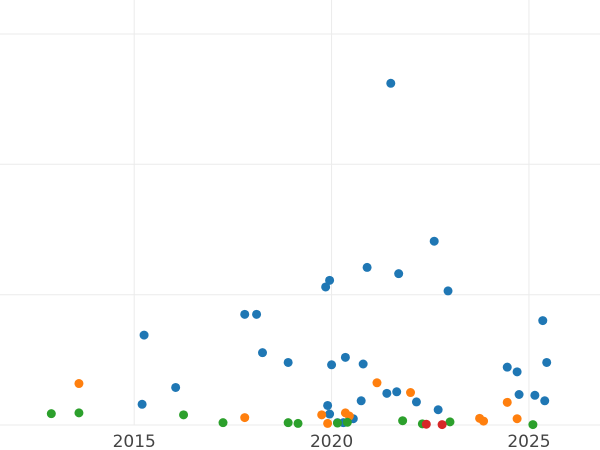  I want to click on x-tick-label: 2020, so click(331, 441).